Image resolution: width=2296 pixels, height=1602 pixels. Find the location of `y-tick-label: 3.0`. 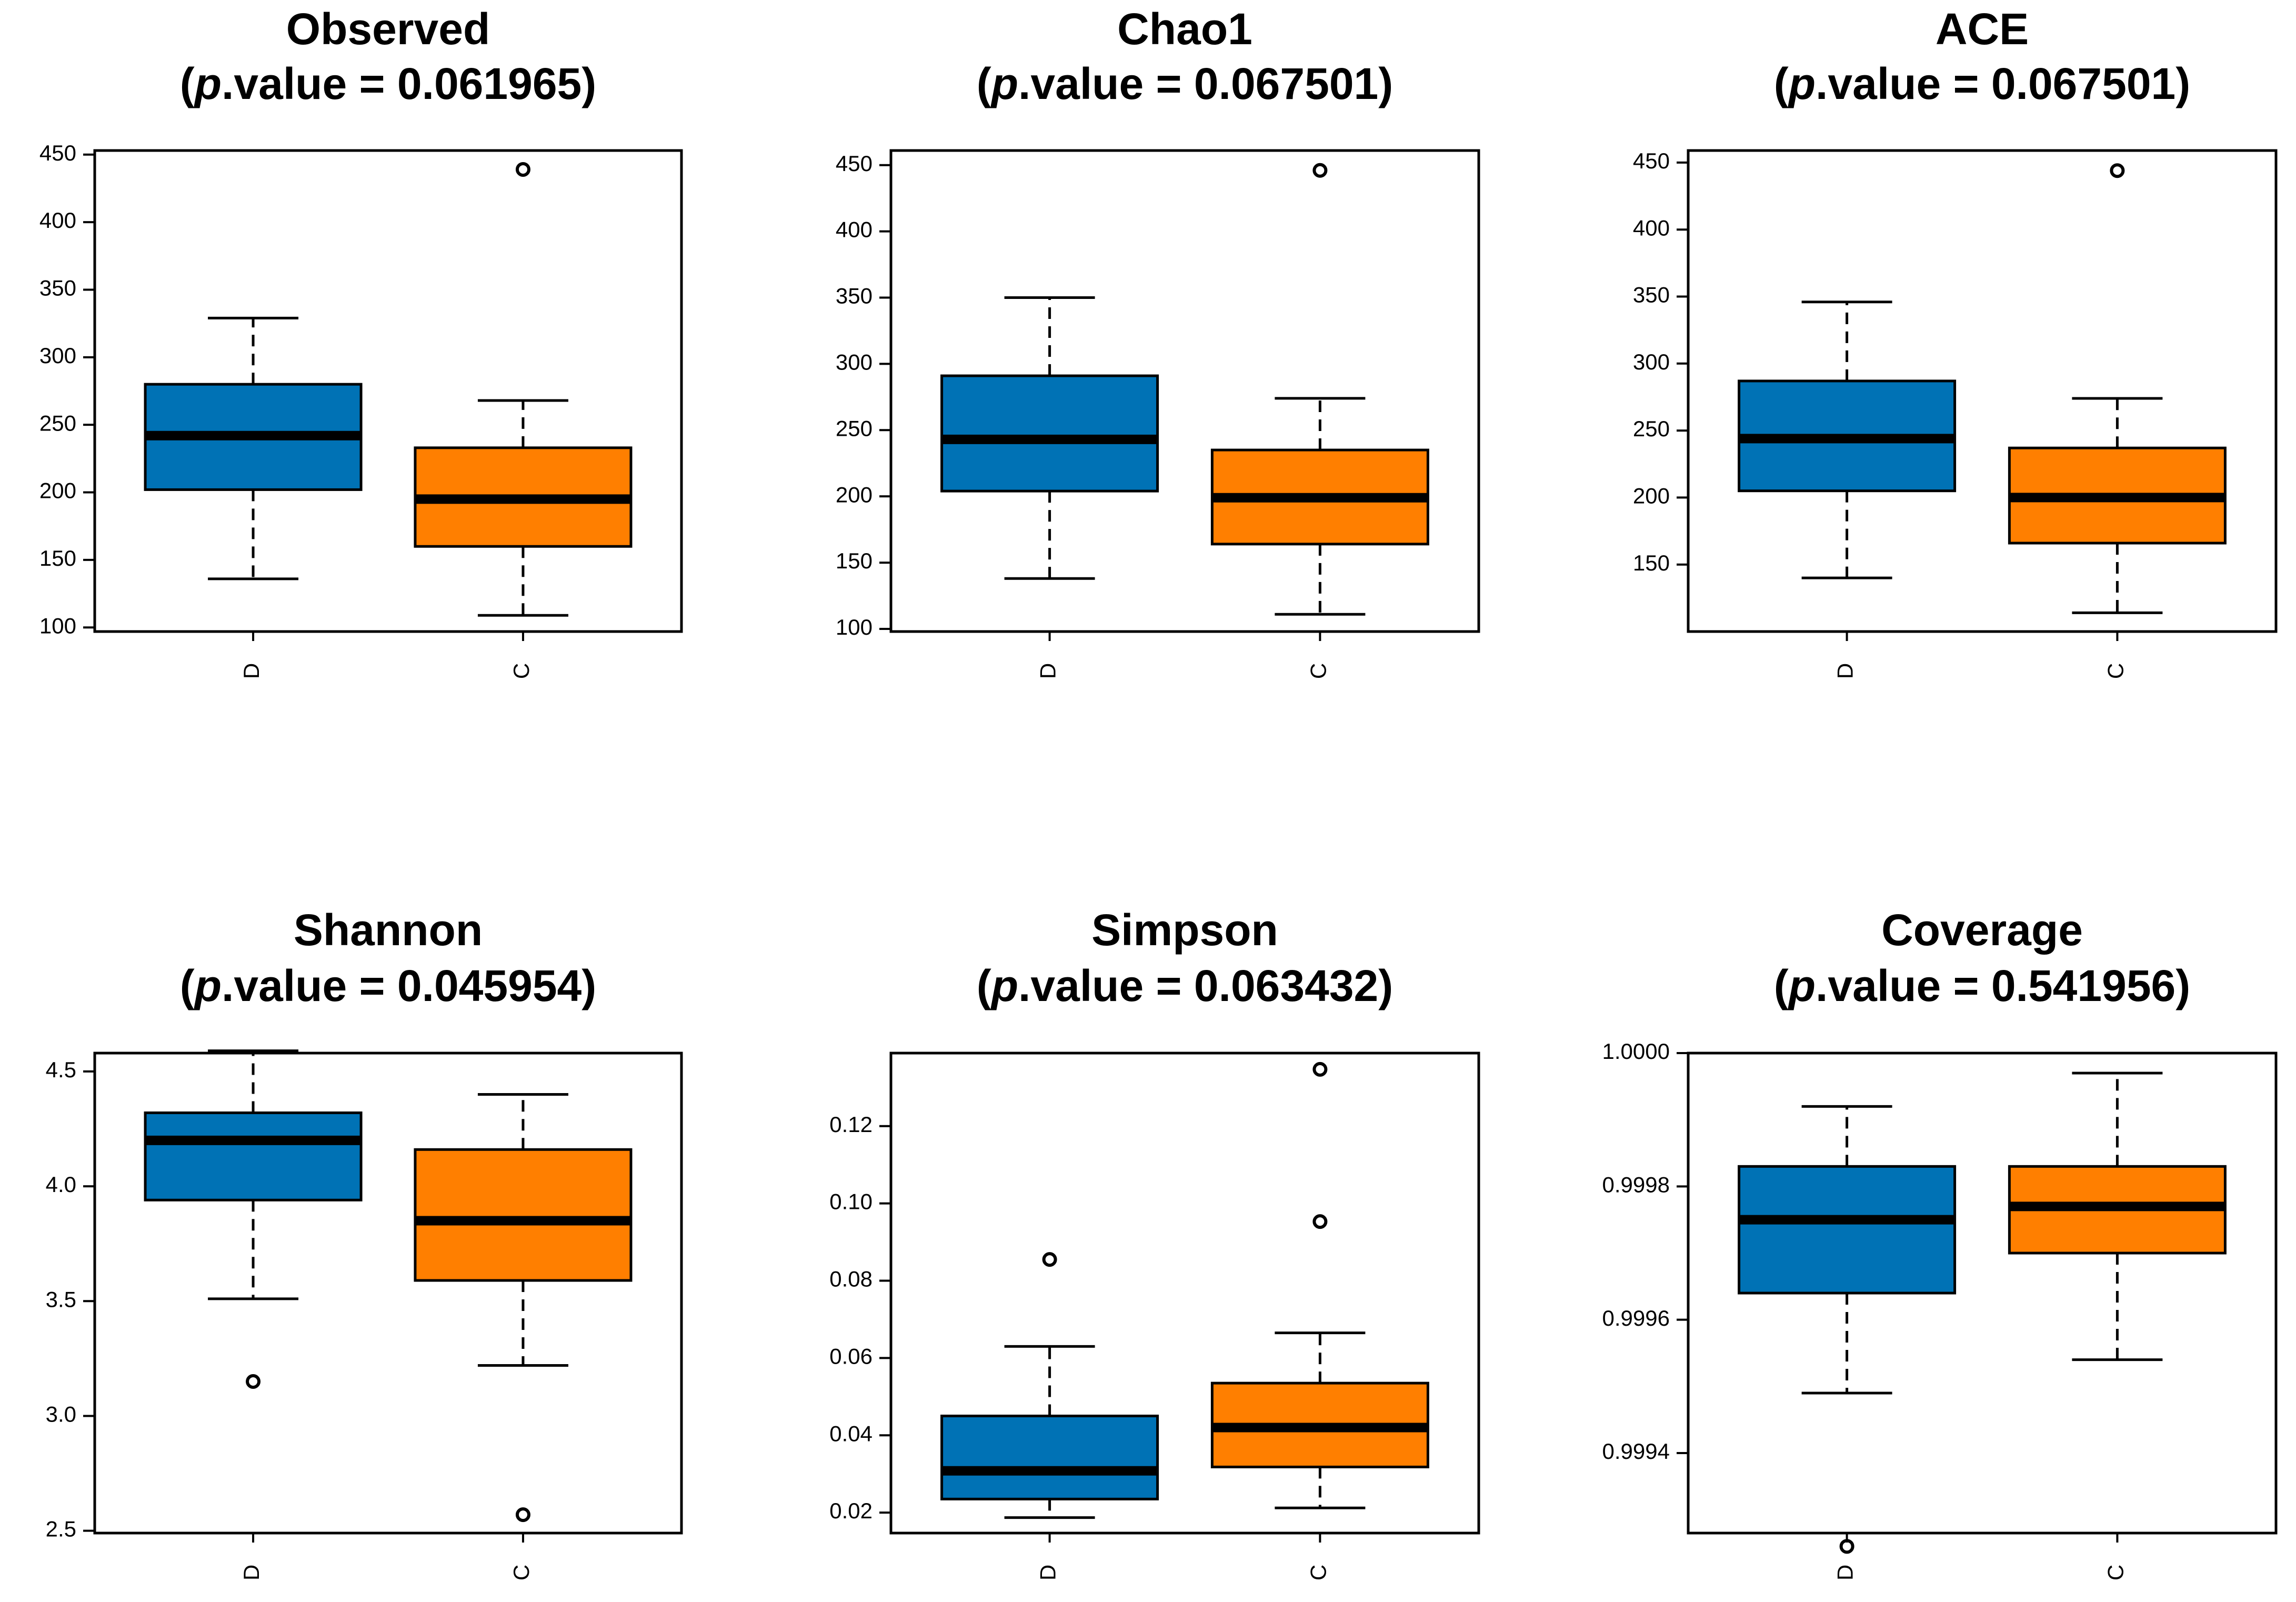

y-tick-label: 3.0 is located at coordinates (61, 1414).